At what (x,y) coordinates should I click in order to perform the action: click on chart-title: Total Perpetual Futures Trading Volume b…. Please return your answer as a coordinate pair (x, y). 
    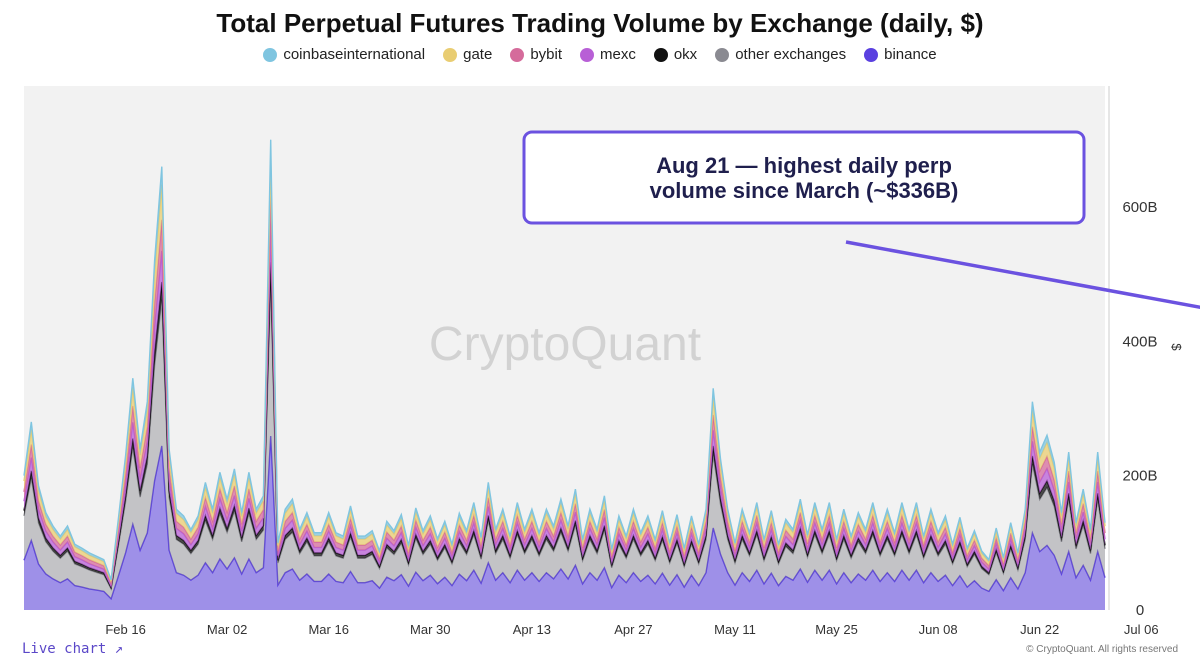
    Looking at the image, I should click on (600, 23).